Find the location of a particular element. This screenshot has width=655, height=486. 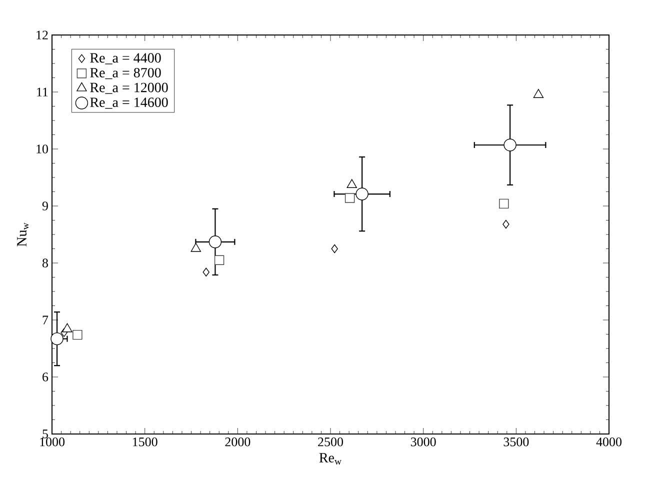

legend-label: Re_a = 12000 is located at coordinates (129, 88).